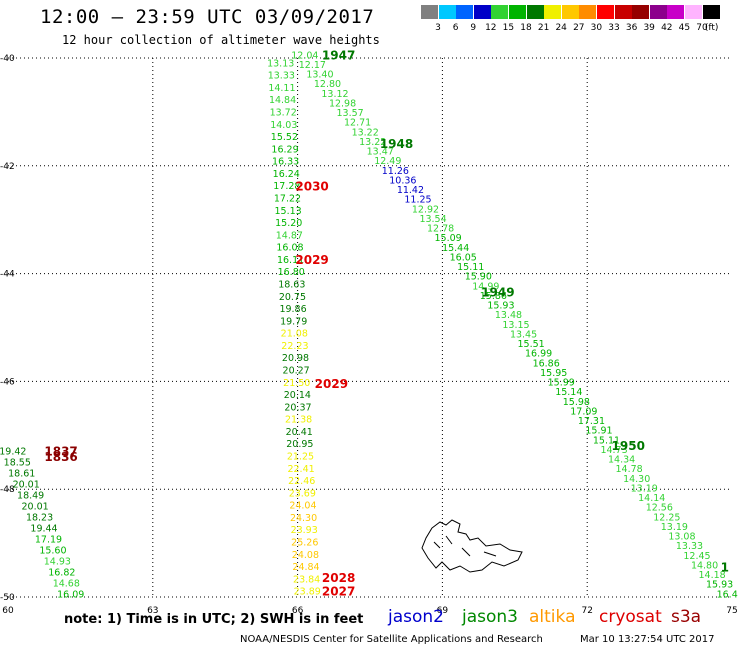 The image size is (740, 650). I want to click on swh-value: 20.01, so click(26, 484).